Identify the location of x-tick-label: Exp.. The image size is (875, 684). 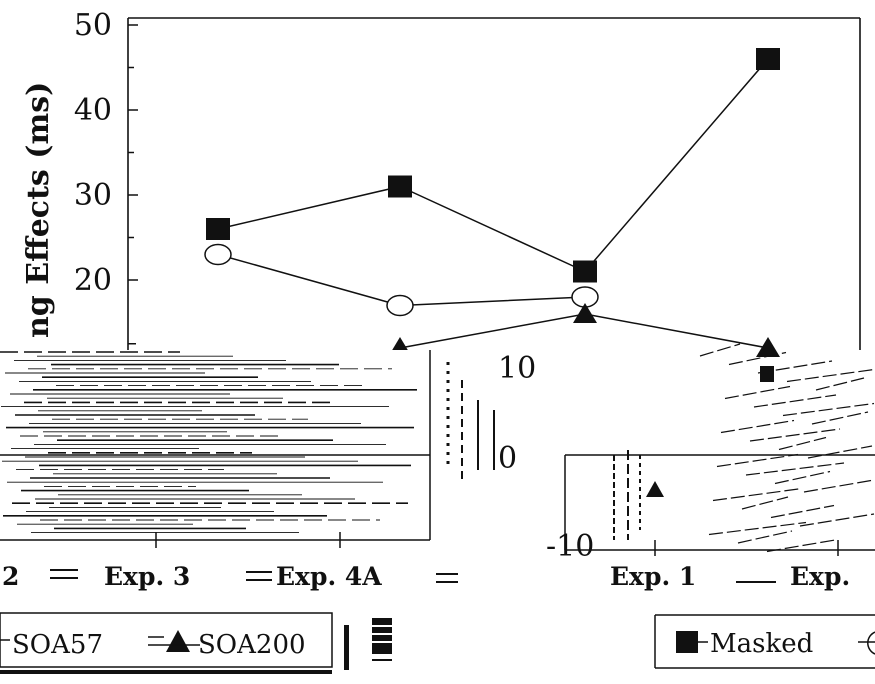
(820, 576).